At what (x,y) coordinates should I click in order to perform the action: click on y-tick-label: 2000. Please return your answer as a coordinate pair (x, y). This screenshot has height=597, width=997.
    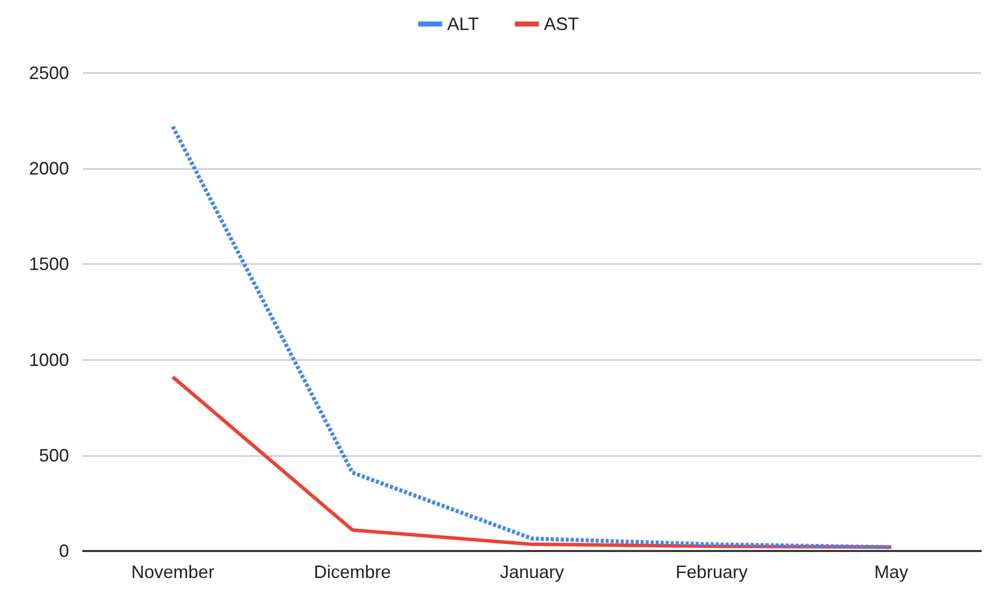
    Looking at the image, I should click on (48, 168).